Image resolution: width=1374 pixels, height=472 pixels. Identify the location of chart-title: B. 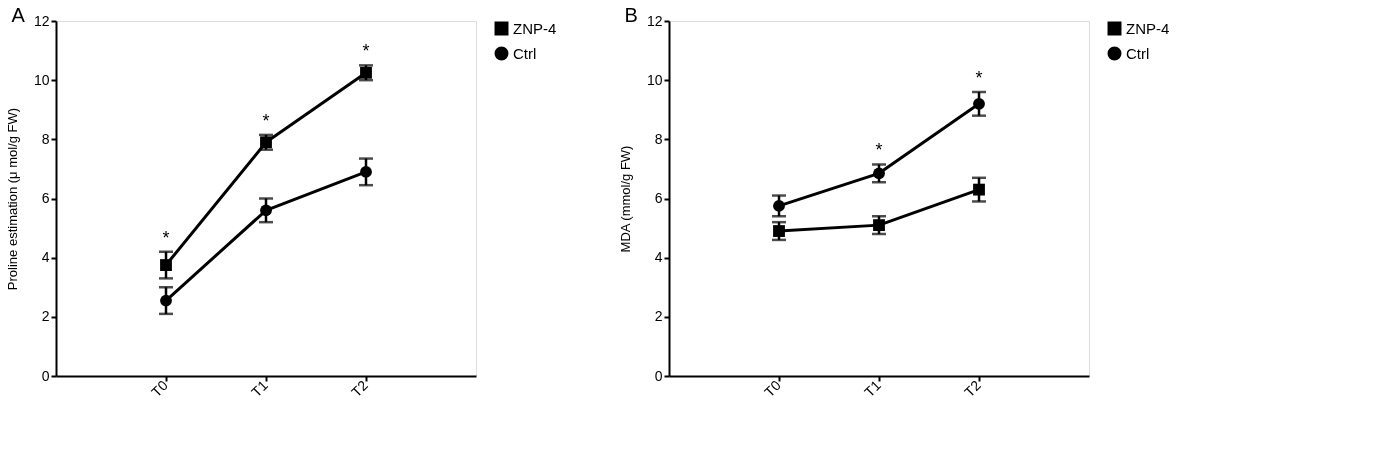
(631, 15).